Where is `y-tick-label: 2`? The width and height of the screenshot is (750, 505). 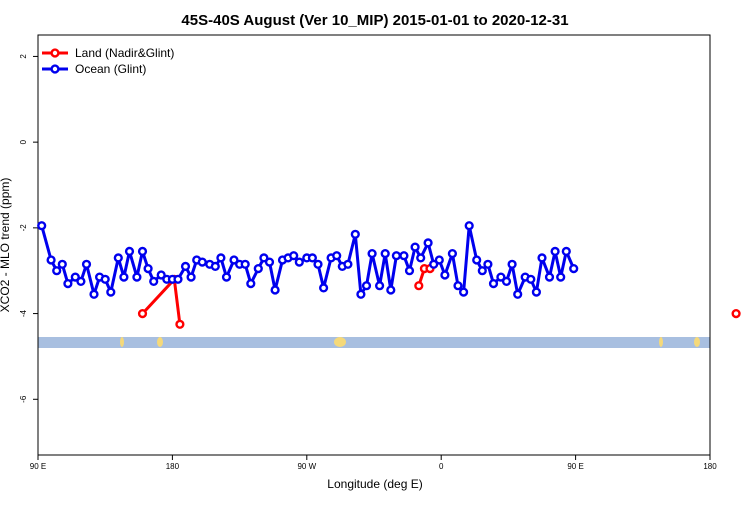 y-tick-label: 2 is located at coordinates (23, 56).